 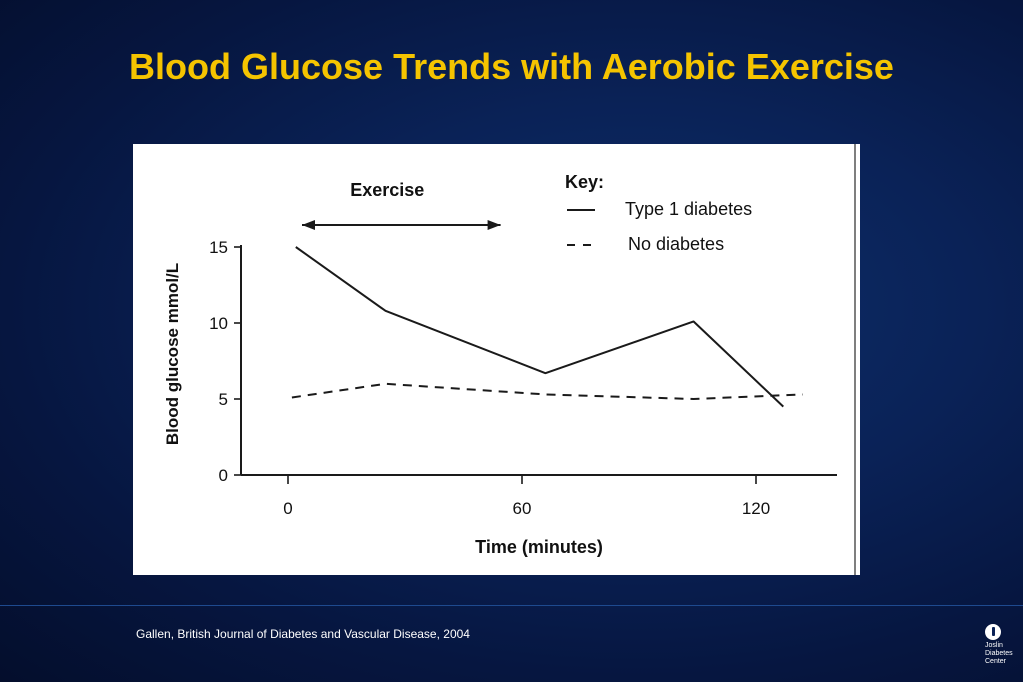 I want to click on legend-title: Key:, so click(x=584, y=182).